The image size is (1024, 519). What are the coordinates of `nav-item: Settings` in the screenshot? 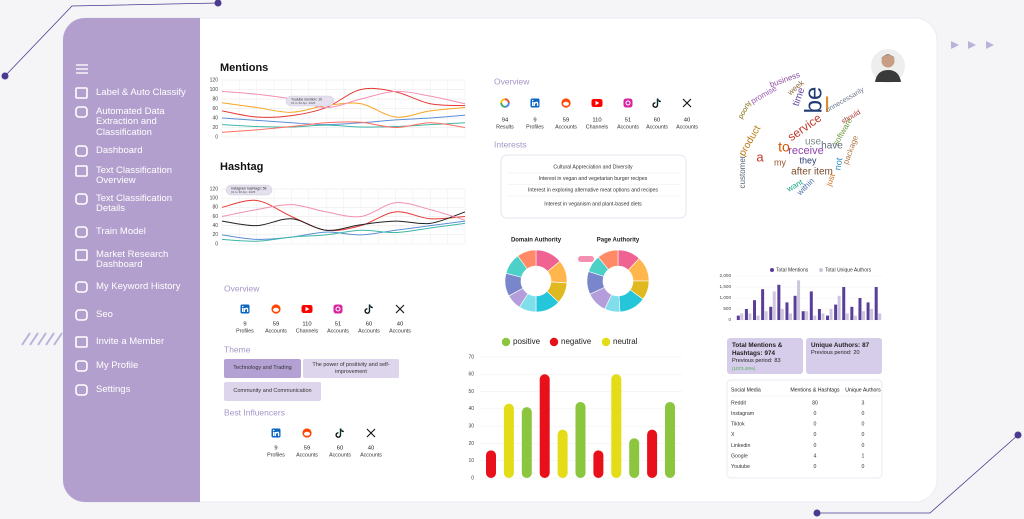 It's located at (113, 389).